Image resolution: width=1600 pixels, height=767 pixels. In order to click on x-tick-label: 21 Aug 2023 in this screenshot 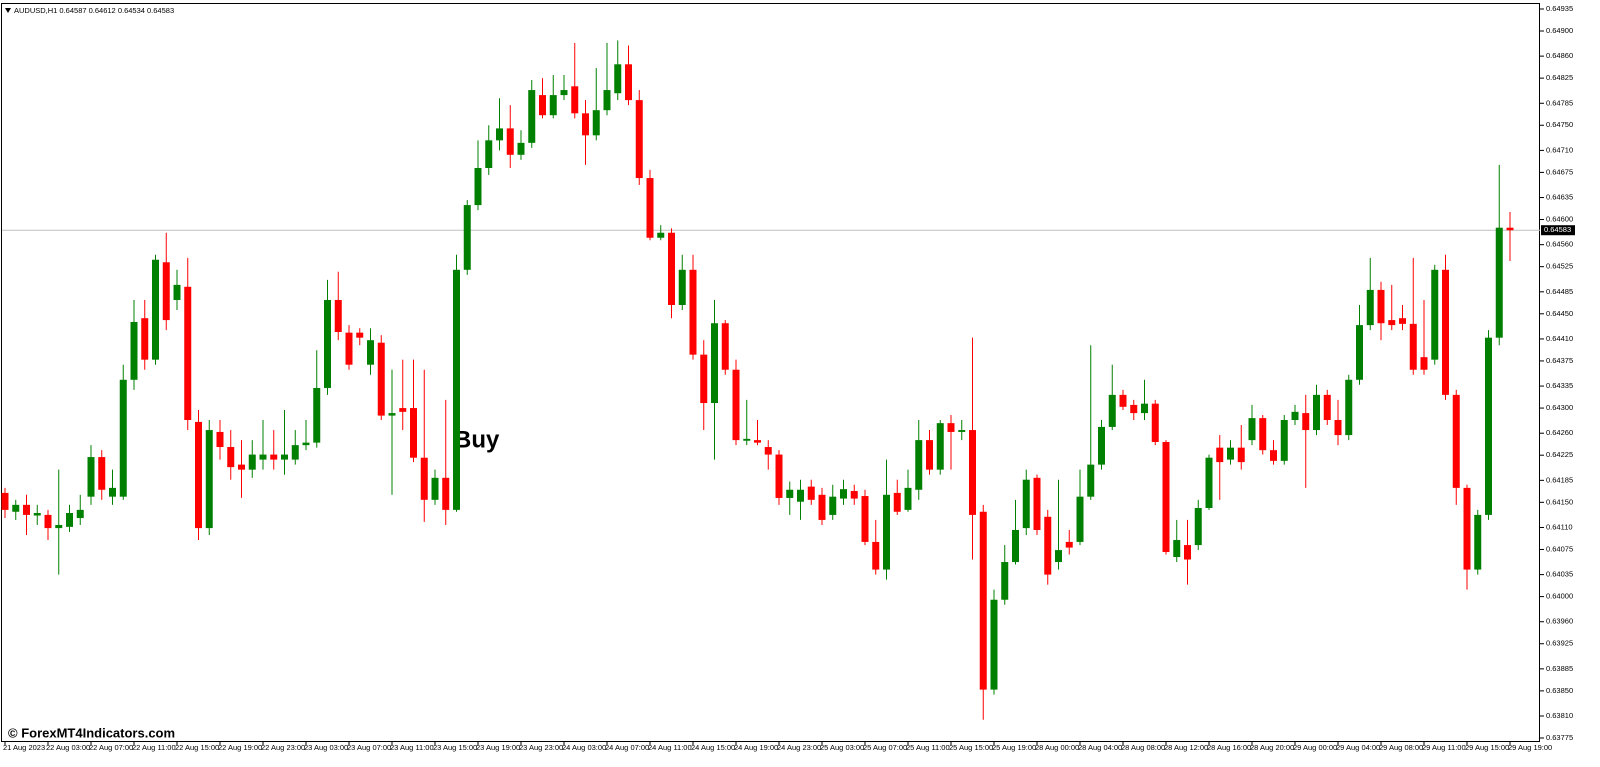, I will do `click(24, 747)`.